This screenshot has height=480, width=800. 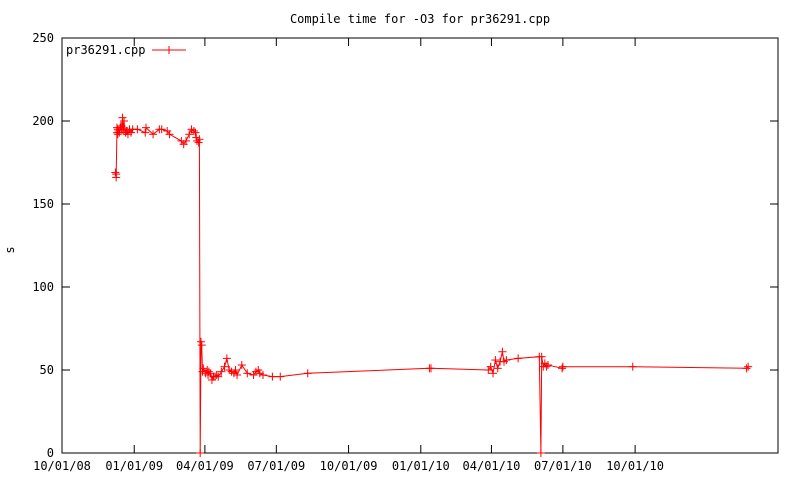 What do you see at coordinates (276, 255) in the screenshot?
I see `x-tick: 07/01/09` at bounding box center [276, 255].